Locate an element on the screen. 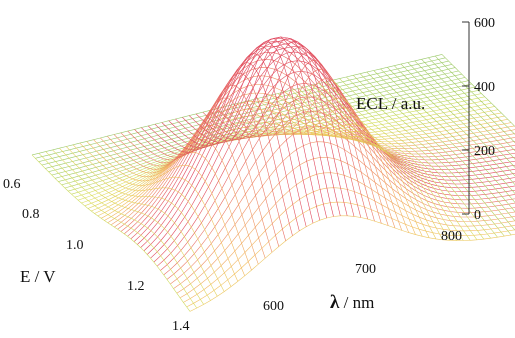 The height and width of the screenshot is (338, 515). wl-tick-label-600: 600 is located at coordinates (273, 306).